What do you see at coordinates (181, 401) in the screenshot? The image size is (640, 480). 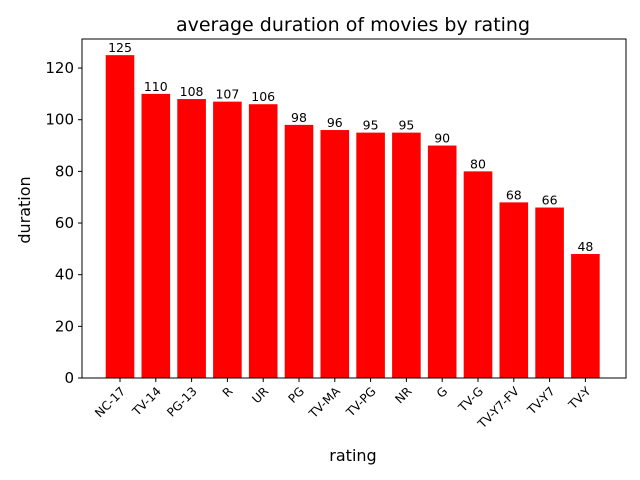 I see `x-tick-label: PG-13` at bounding box center [181, 401].